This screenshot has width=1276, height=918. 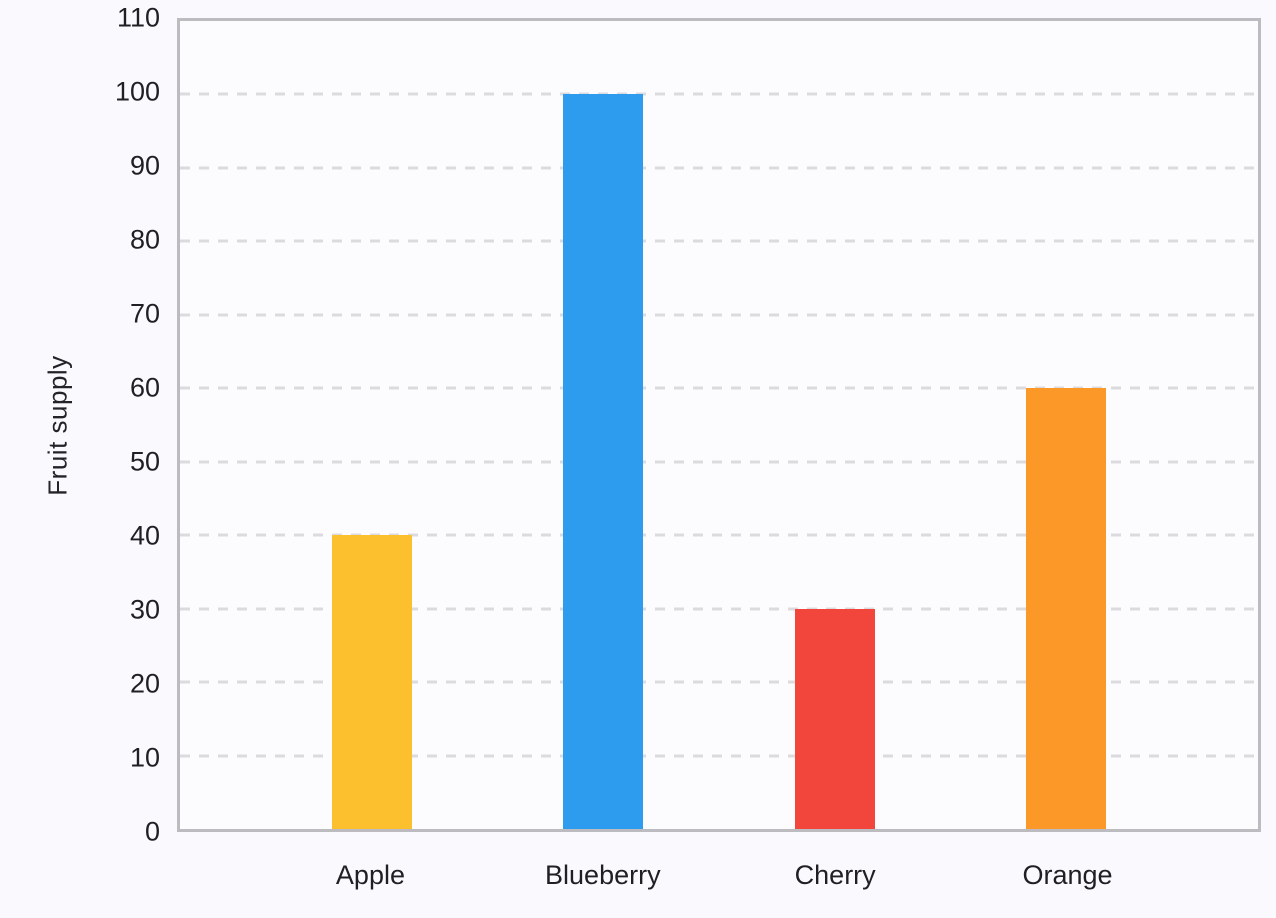 I want to click on x-axis-labels: Apple Blueberry Cherry Orange, so click(x=719, y=875).